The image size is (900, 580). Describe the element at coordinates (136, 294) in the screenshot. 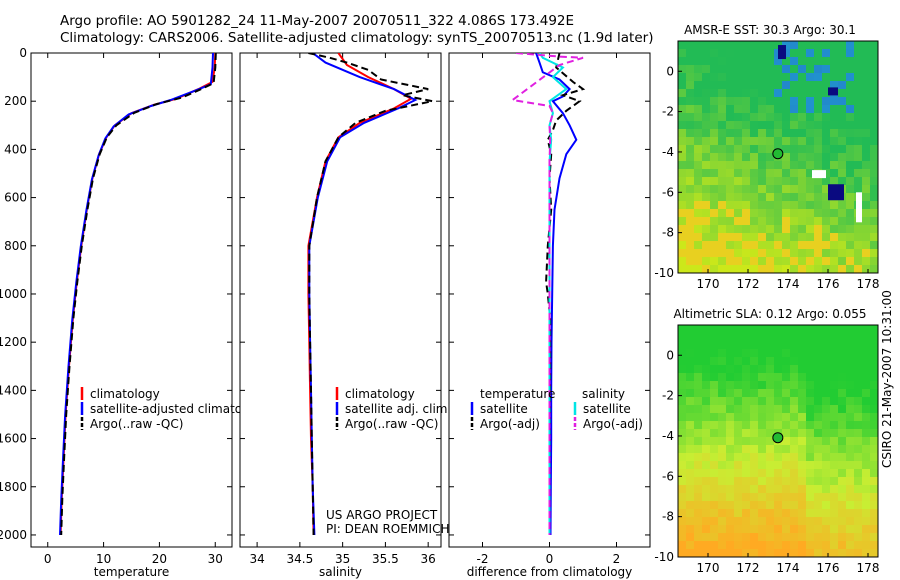

I see `series-line-blue` at that location.